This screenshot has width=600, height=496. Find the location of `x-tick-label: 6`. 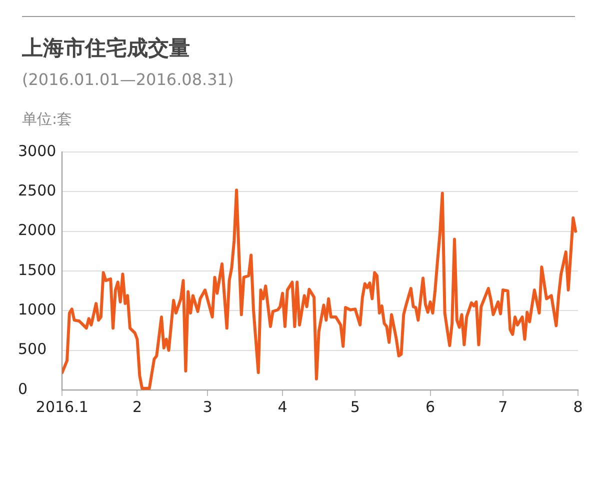

x-tick-label: 6 is located at coordinates (431, 407).